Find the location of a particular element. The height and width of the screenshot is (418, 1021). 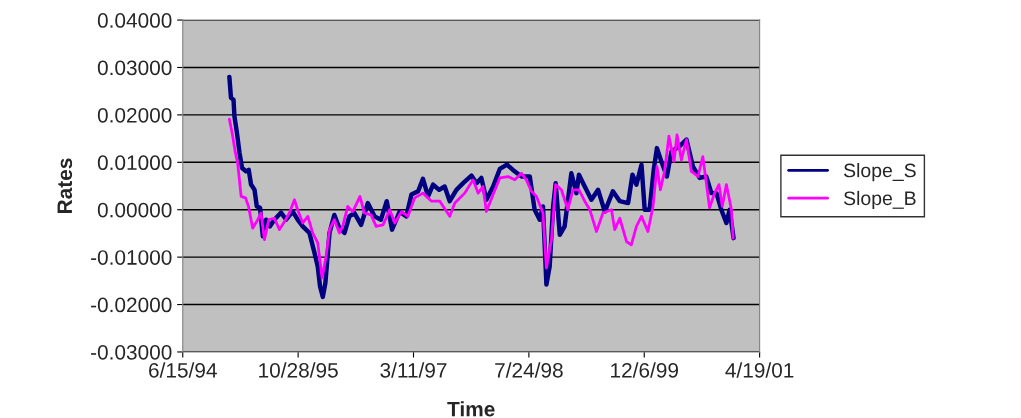

y-tick-label: 0.01000 is located at coordinates (134, 163).